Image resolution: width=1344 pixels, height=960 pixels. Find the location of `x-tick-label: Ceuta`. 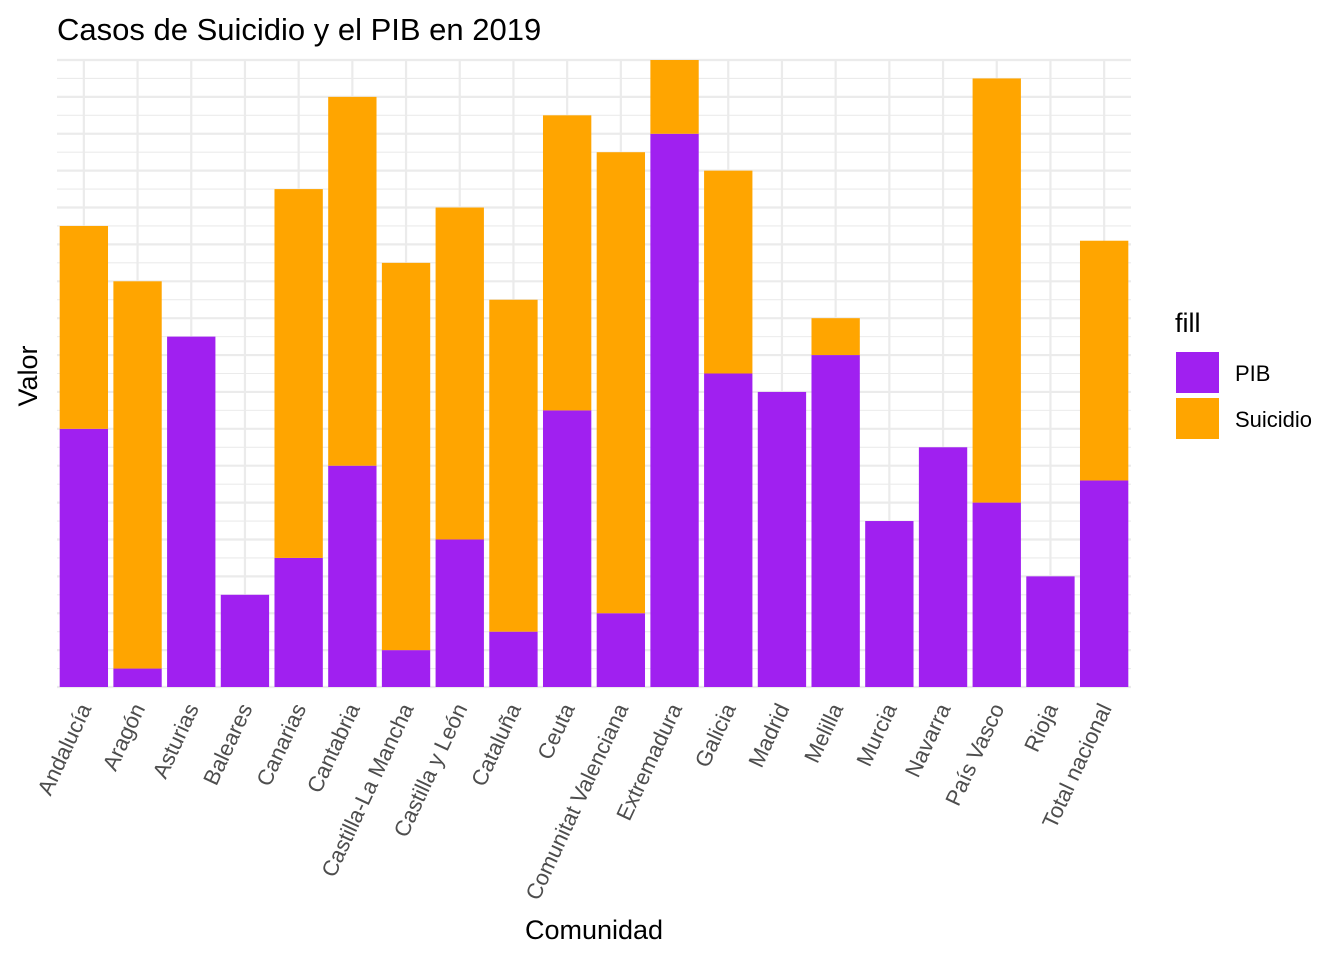

x-tick-label: Ceuta is located at coordinates (556, 731).